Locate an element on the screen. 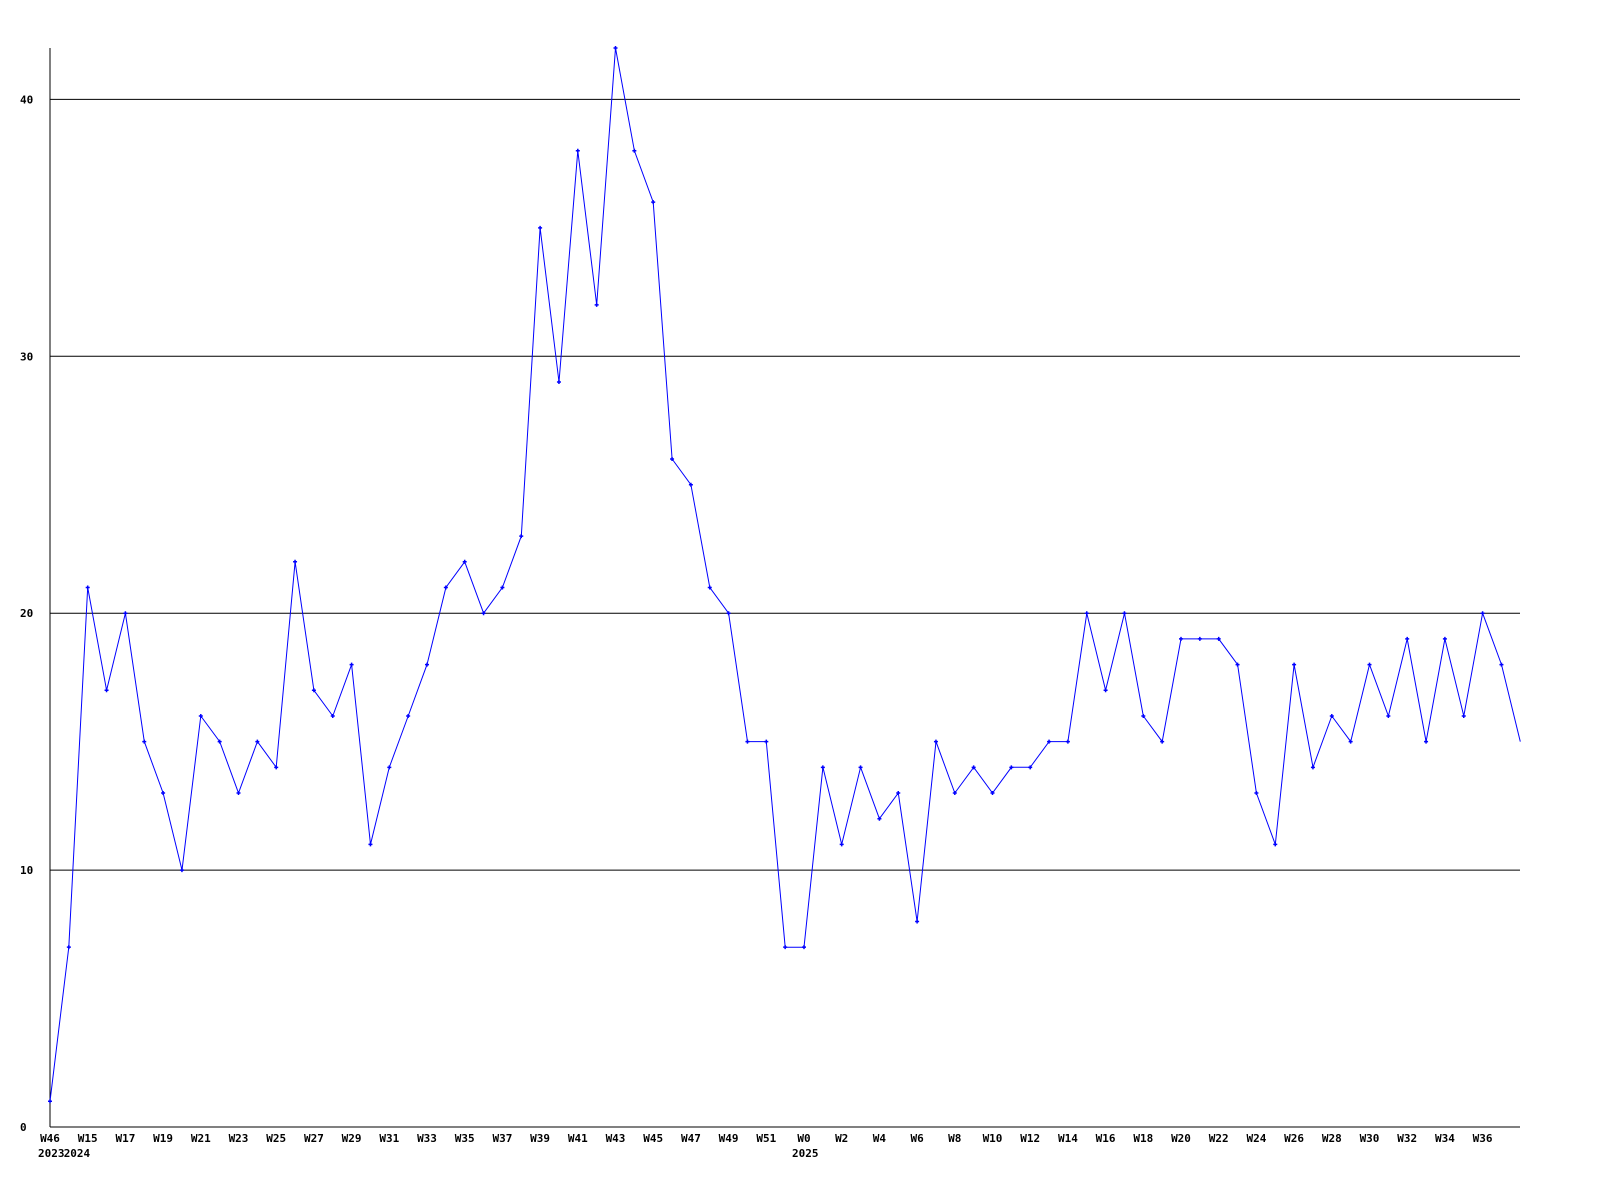  x-tick-label: W43 is located at coordinates (616, 1138).